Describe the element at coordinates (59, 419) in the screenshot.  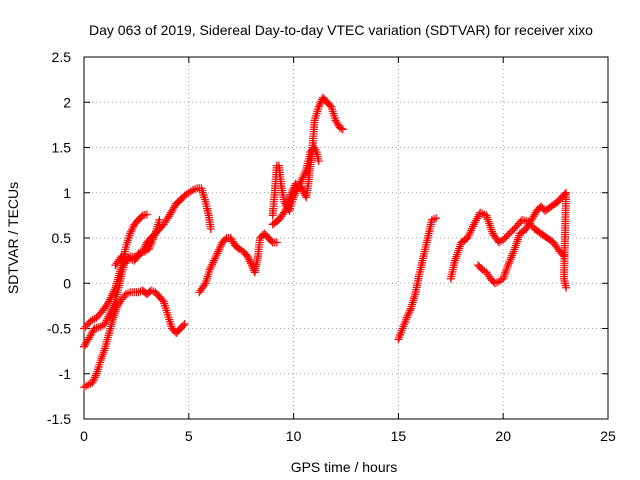
I see `y-tick-label: -1.5` at that location.